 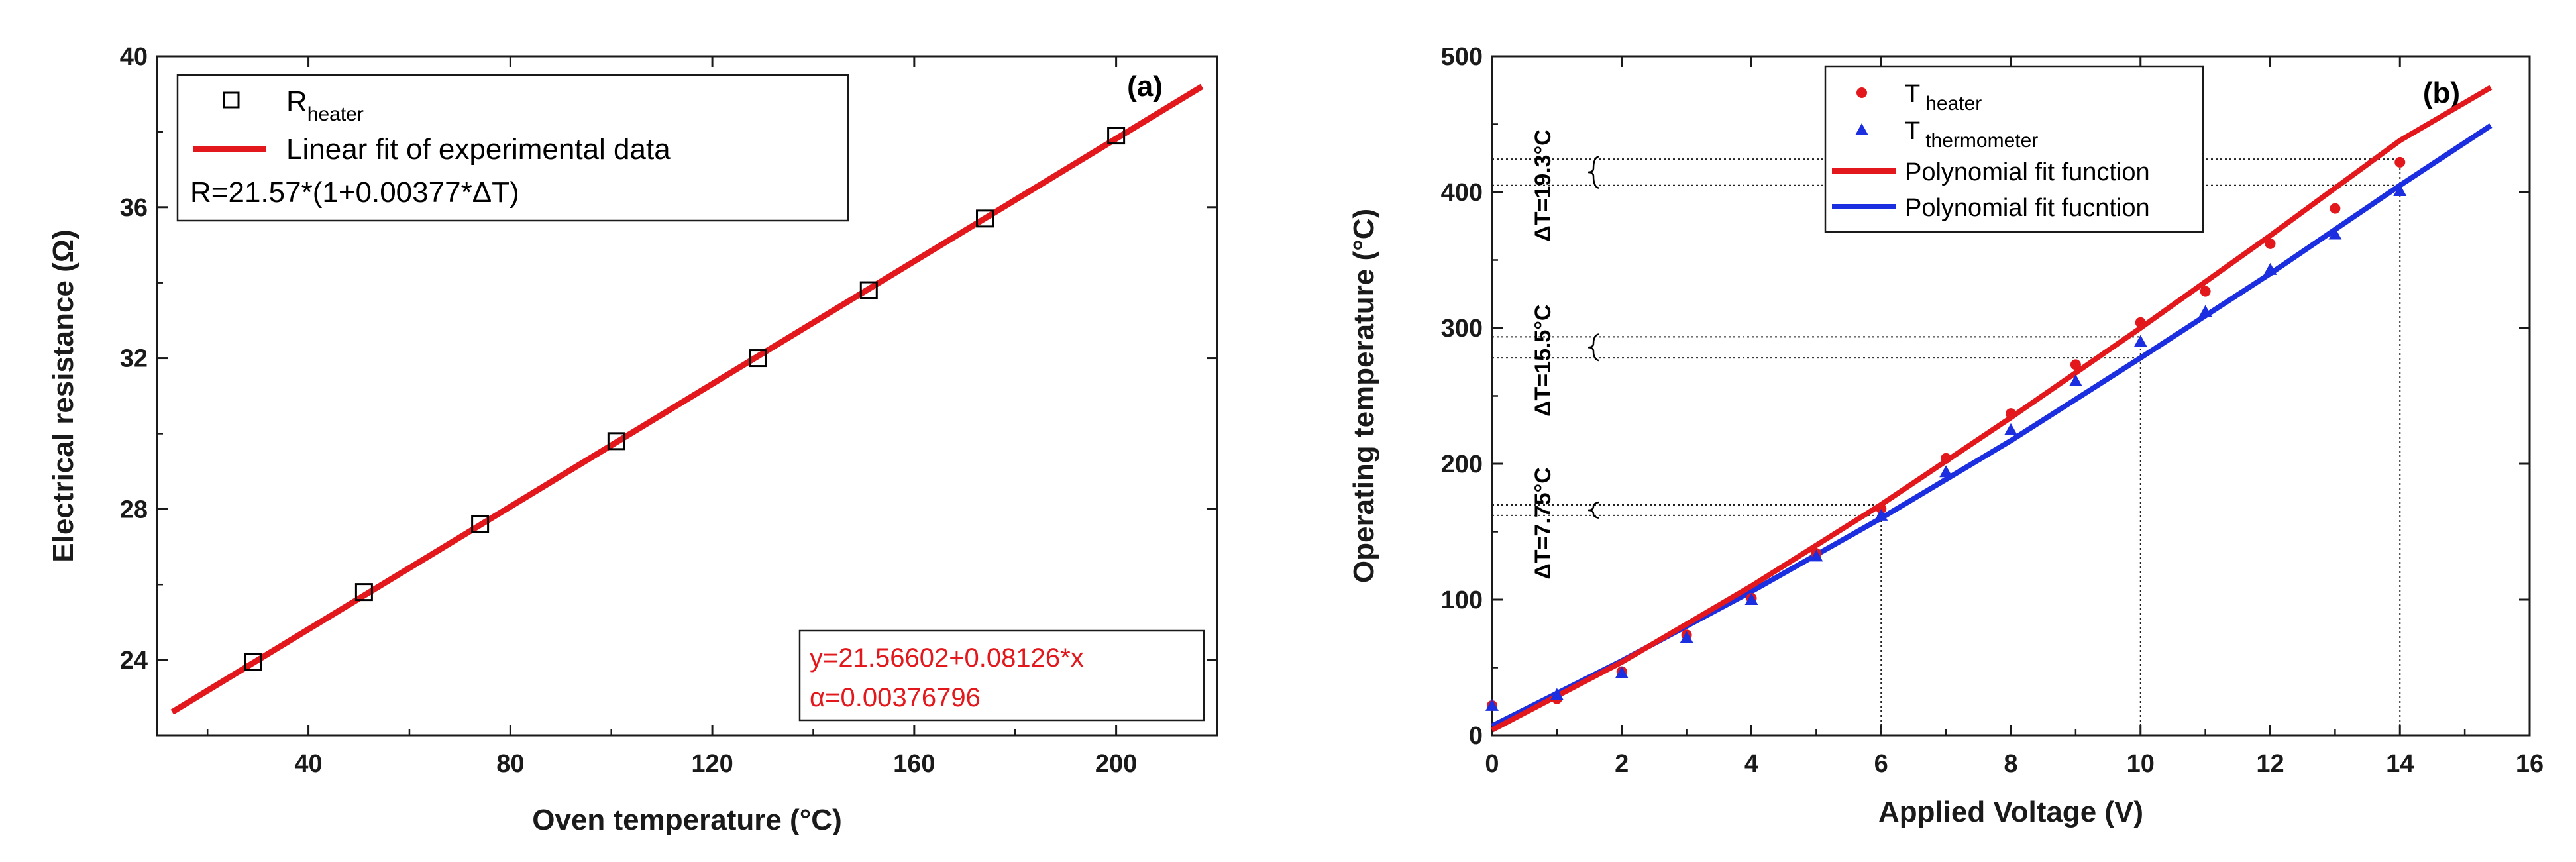 I want to click on chart-a-legend-fit-label: Linear fit of experimental data, so click(x=478, y=149).